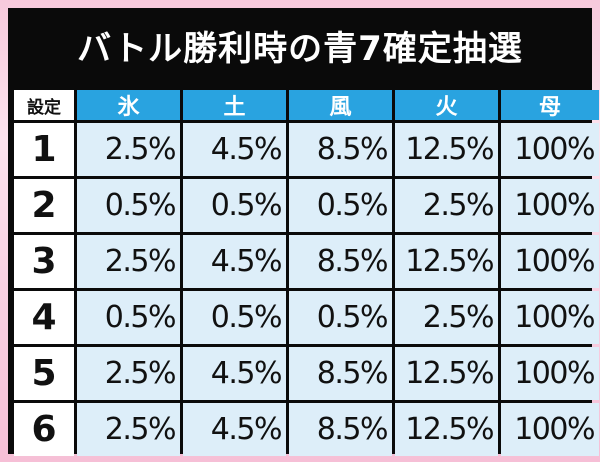 Image resolution: width=600 pixels, height=462 pixels. Describe the element at coordinates (340, 105) in the screenshot. I see `column-header-wind: 風` at that location.